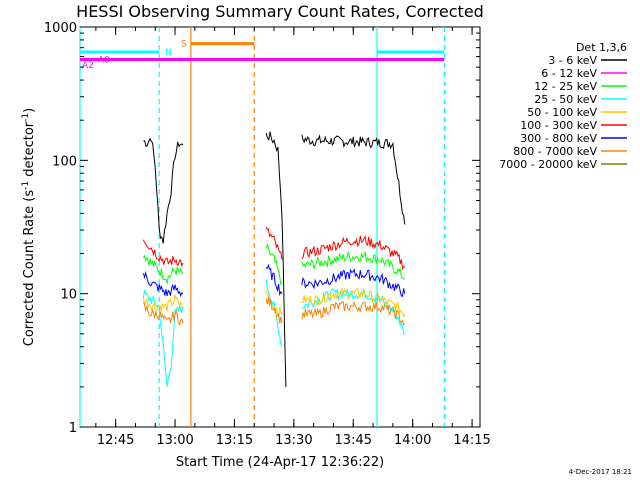  I want to click on y-tick-label-0: 1, so click(73, 428).